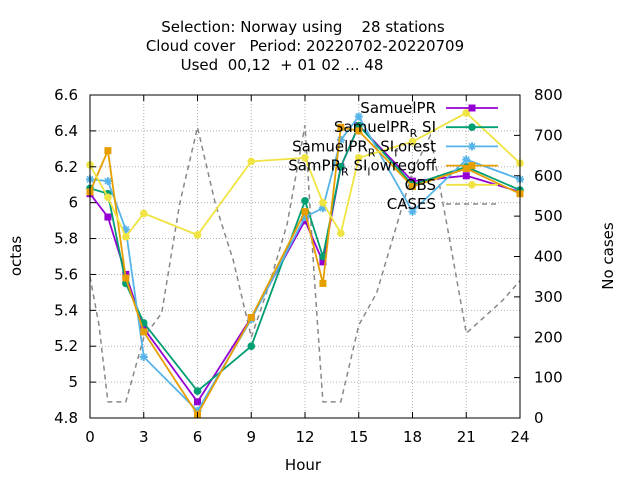 The height and width of the screenshot is (480, 640). What do you see at coordinates (66, 274) in the screenshot?
I see `y-tick-label: 5.6` at bounding box center [66, 274].